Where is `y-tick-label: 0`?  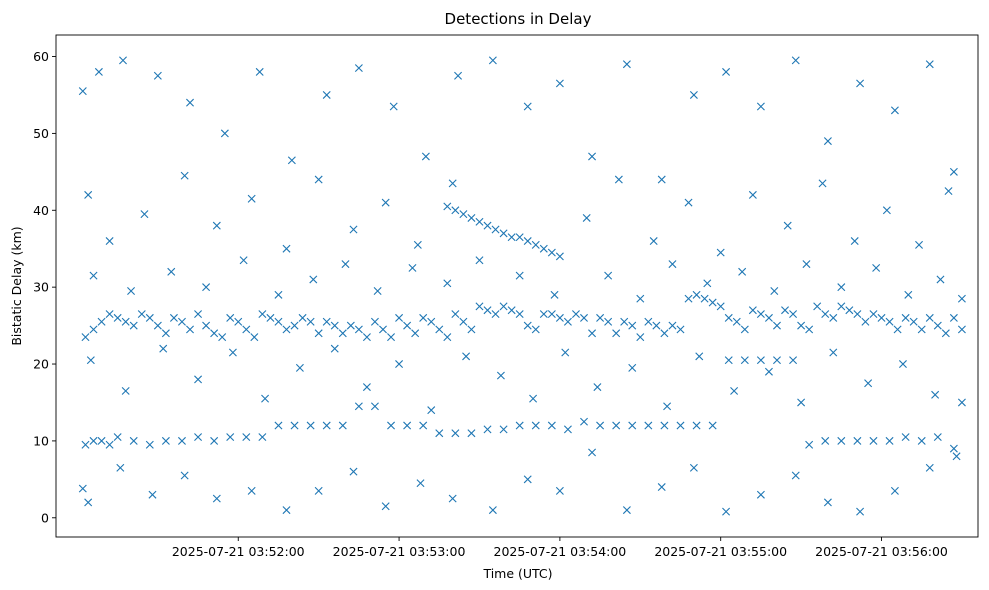 y-tick-label: 0 is located at coordinates (45, 517).